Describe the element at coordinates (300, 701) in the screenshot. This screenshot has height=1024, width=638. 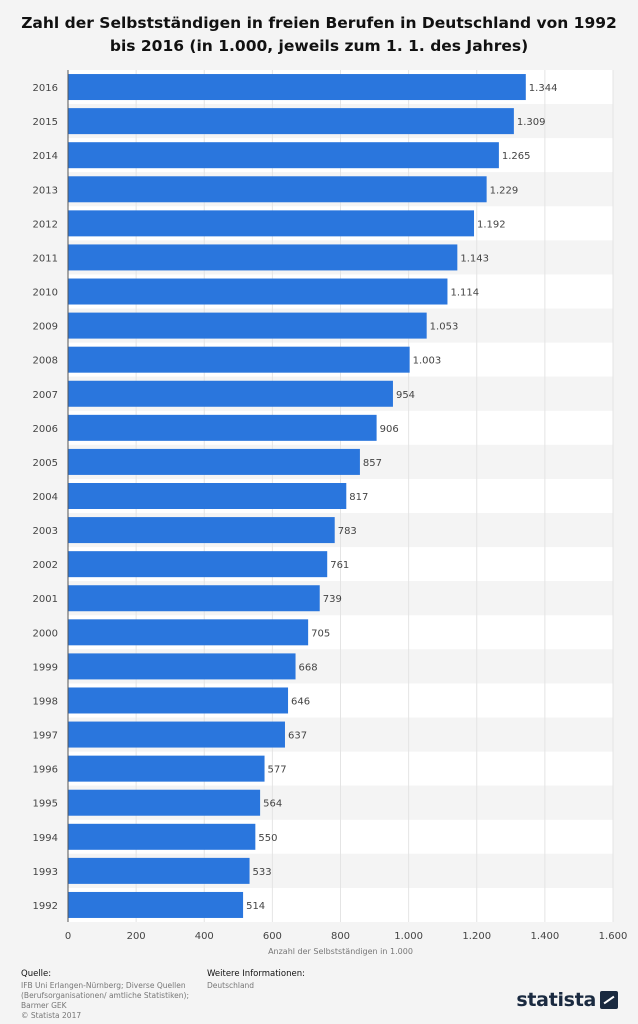
I see `value-label: 646` at that location.